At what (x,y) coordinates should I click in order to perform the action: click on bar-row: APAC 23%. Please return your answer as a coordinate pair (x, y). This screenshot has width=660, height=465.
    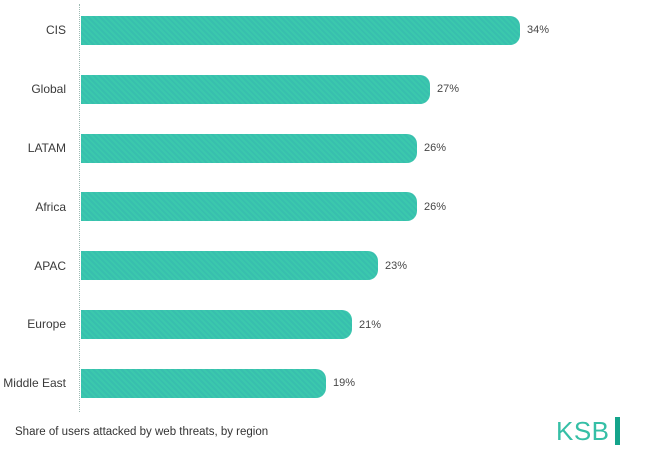
    Looking at the image, I should click on (330, 265).